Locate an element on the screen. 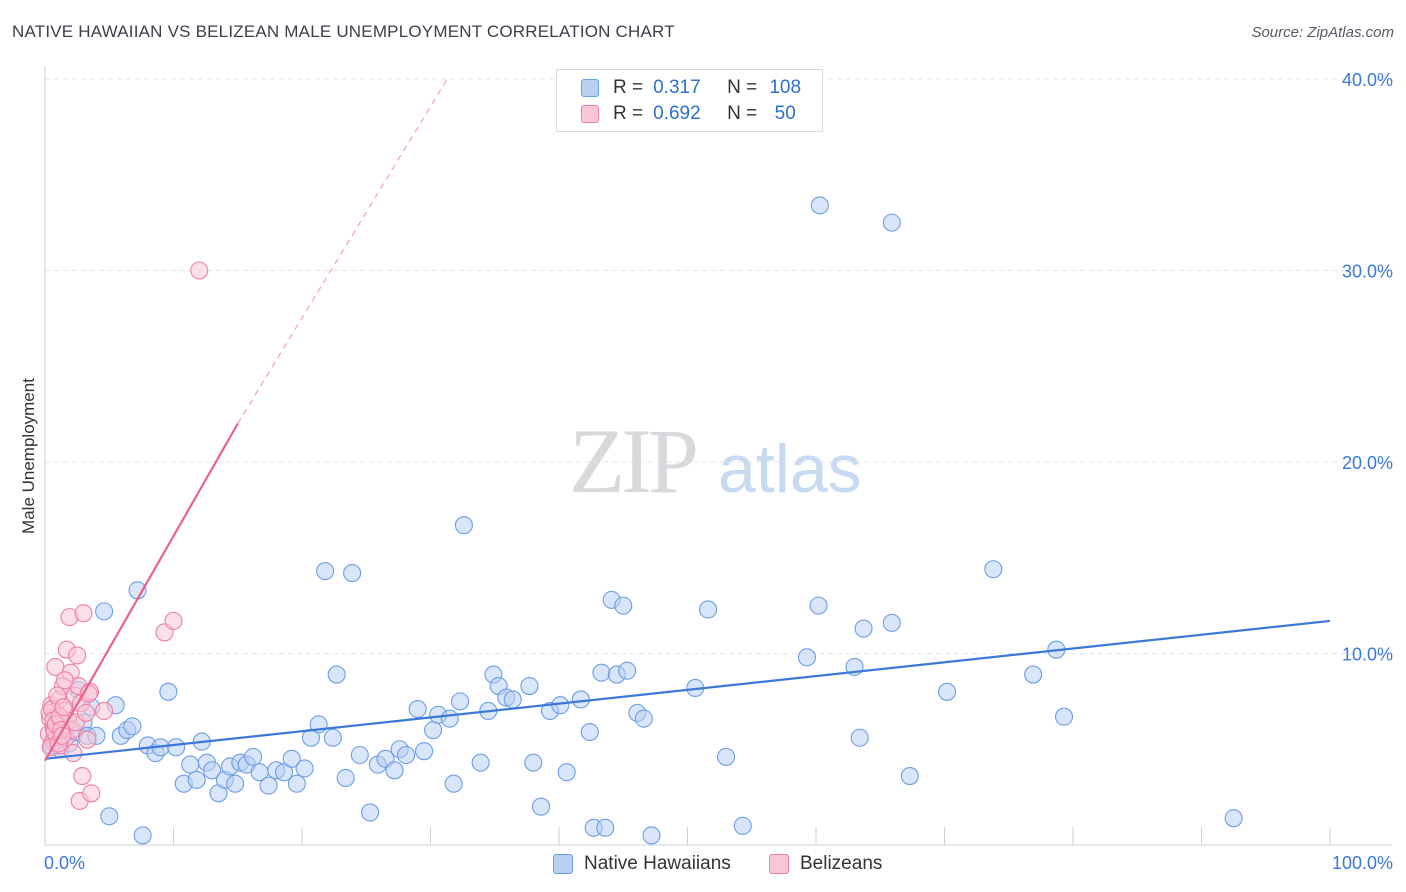 This screenshot has width=1406, height=892. legend-r-value: 0.317 is located at coordinates (677, 87).